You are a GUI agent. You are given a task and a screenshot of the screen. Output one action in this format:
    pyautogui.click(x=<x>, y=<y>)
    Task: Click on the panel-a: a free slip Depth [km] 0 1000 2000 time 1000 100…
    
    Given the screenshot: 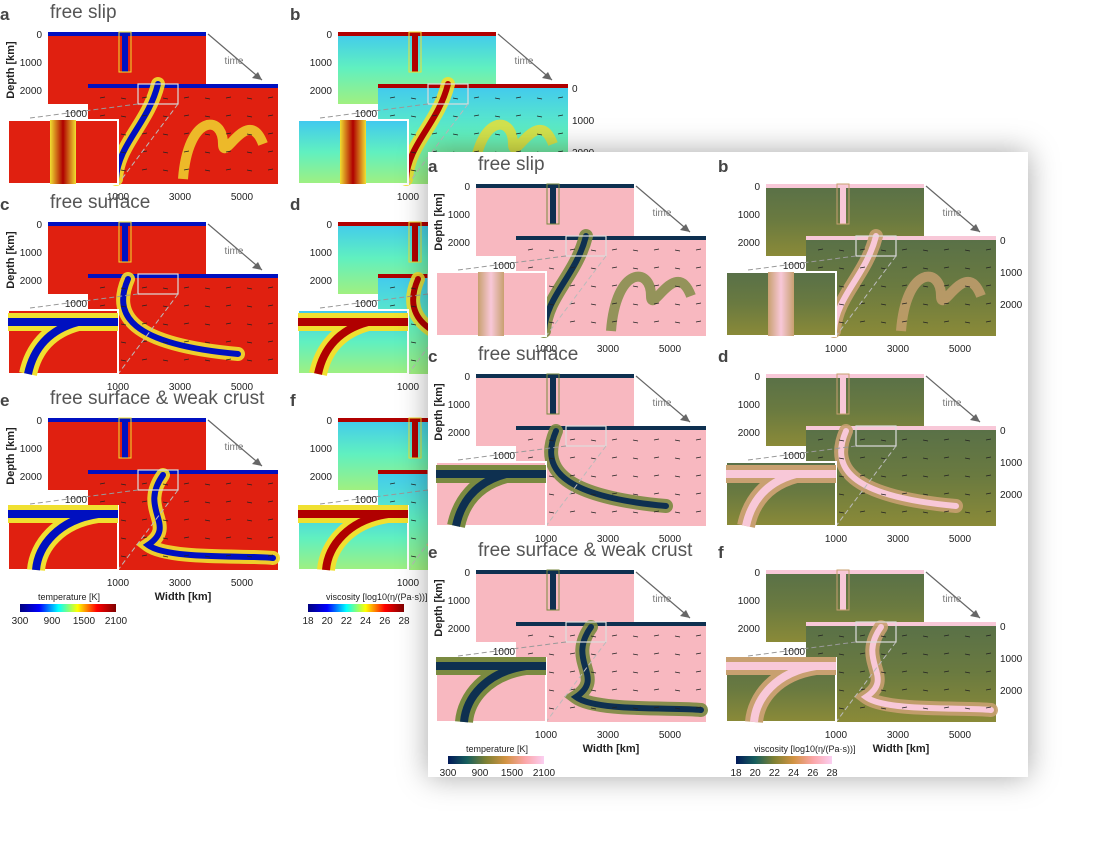 What is the action you would take?
    pyautogui.click(x=567, y=254)
    